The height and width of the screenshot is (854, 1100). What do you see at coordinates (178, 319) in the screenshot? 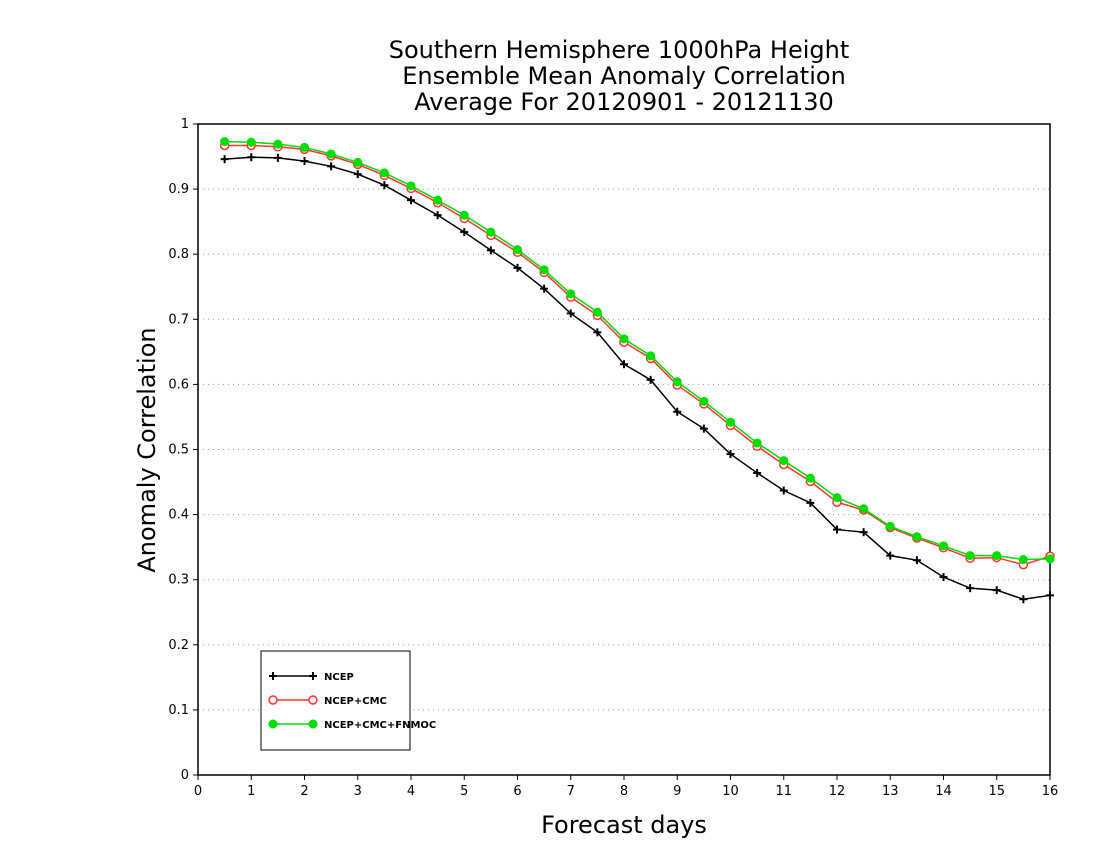
I see `y-tick-label: 0.7` at bounding box center [178, 319].